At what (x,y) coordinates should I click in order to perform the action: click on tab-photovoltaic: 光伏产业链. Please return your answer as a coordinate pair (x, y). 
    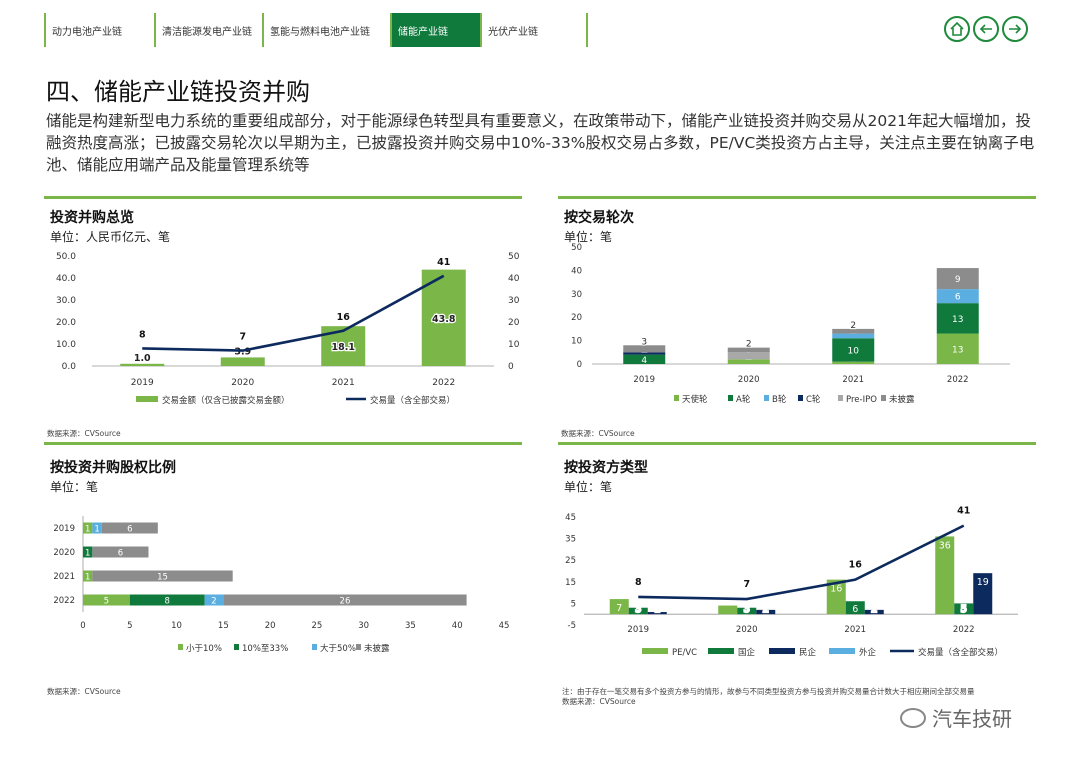
    Looking at the image, I should click on (534, 30).